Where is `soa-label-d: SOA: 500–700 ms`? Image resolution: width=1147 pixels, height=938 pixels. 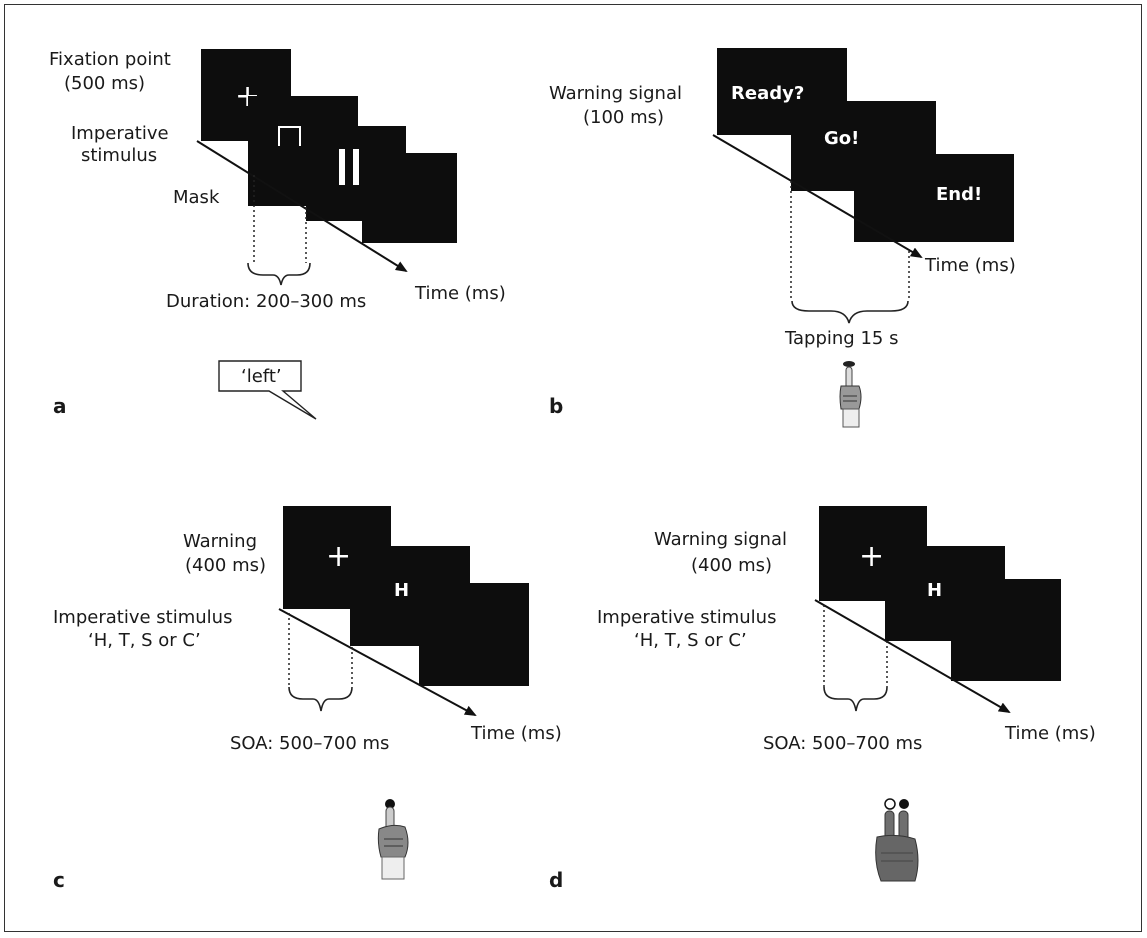 soa-label-d: SOA: 500–700 ms is located at coordinates (842, 743).